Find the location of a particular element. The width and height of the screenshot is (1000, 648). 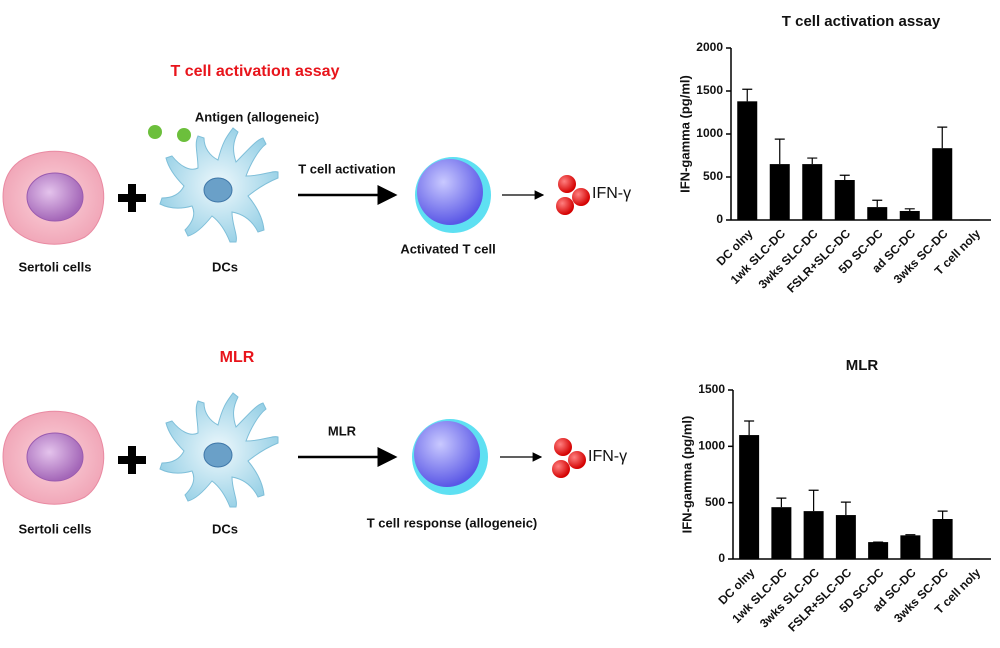

tcell-label: Activated T cell is located at coordinates (447, 248).